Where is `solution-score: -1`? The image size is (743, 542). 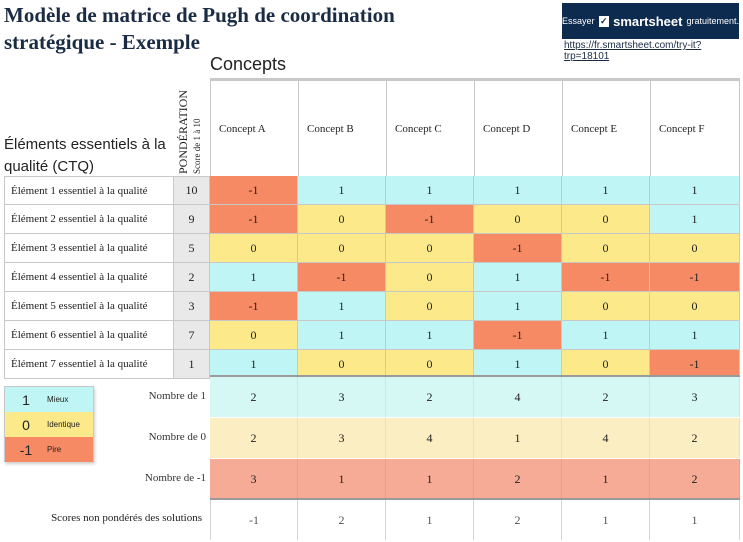 solution-score: -1 is located at coordinates (254, 520).